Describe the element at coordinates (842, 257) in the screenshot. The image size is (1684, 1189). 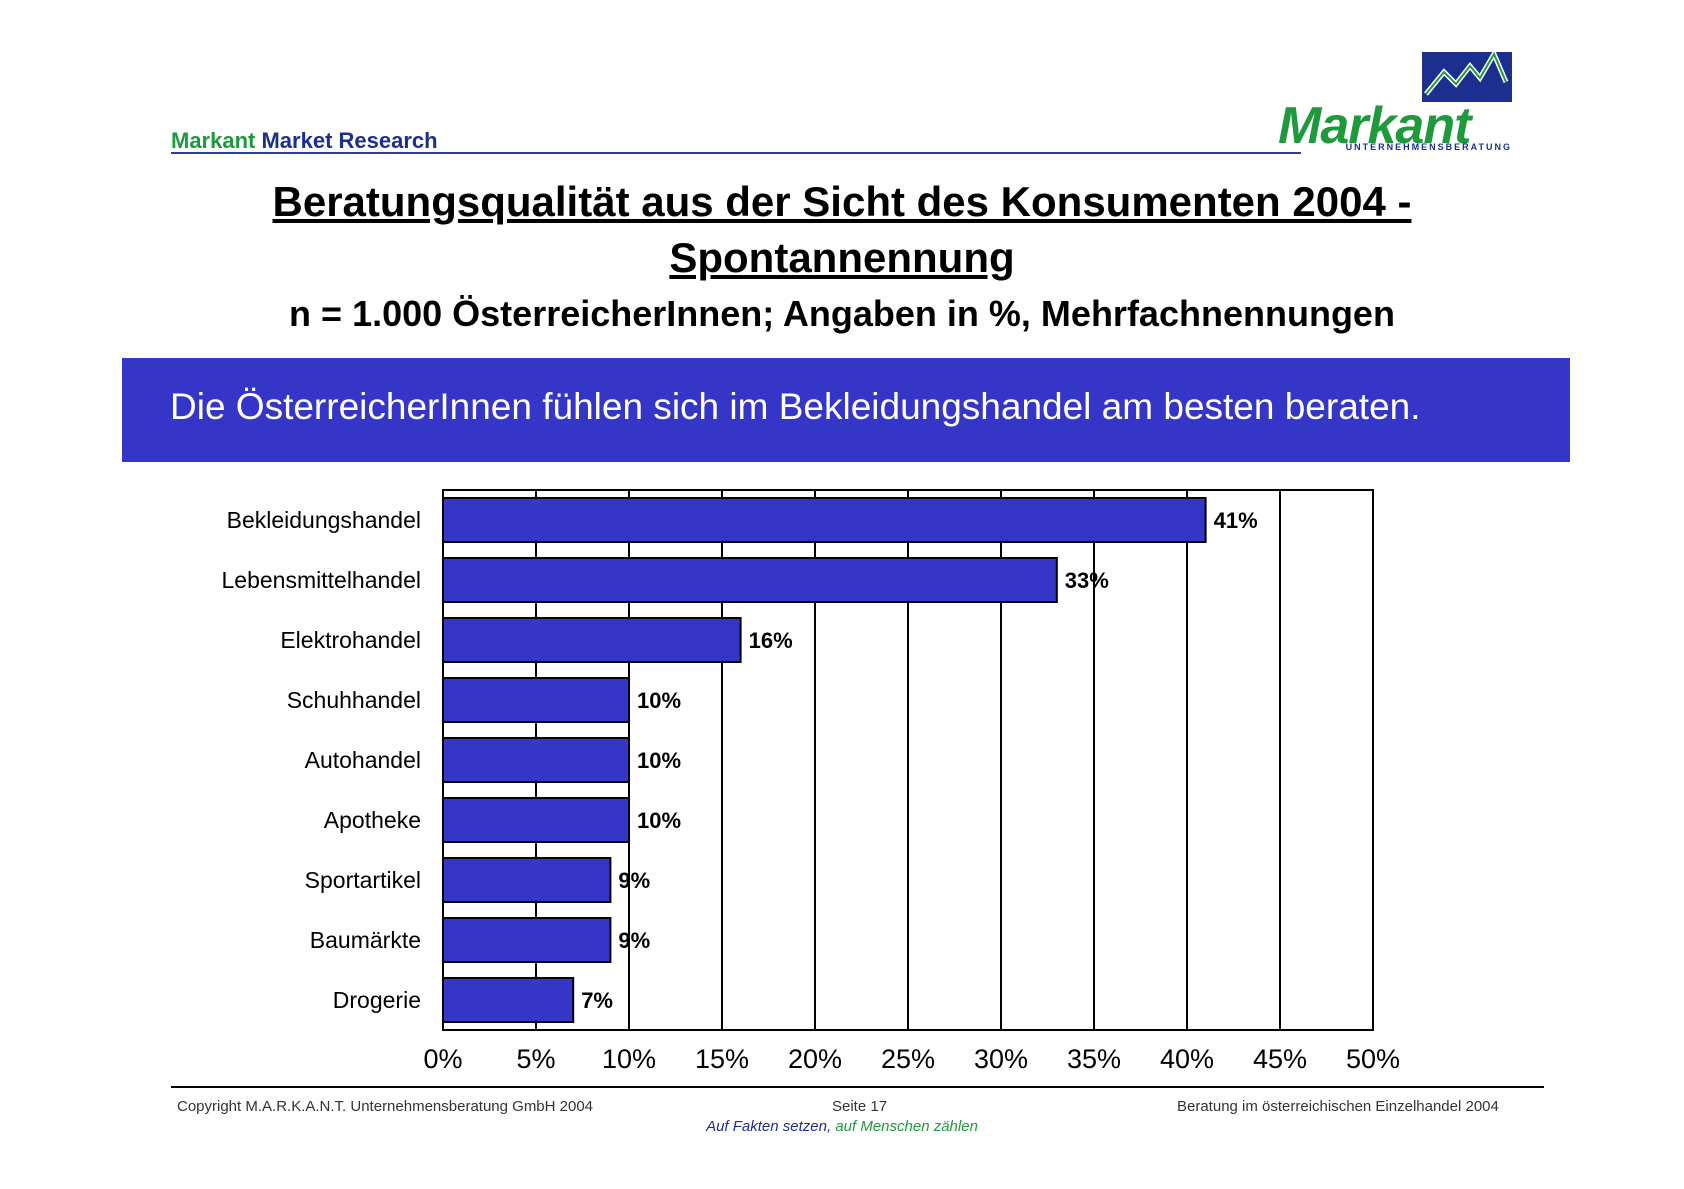
I see `page-title-line2: Spontannennung` at that location.